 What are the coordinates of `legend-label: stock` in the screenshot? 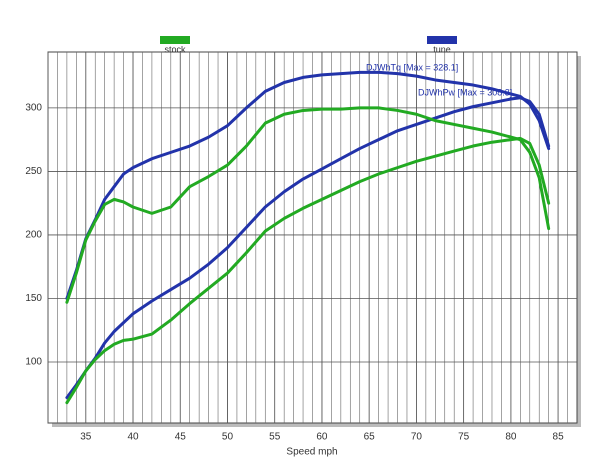 It's located at (175, 49).